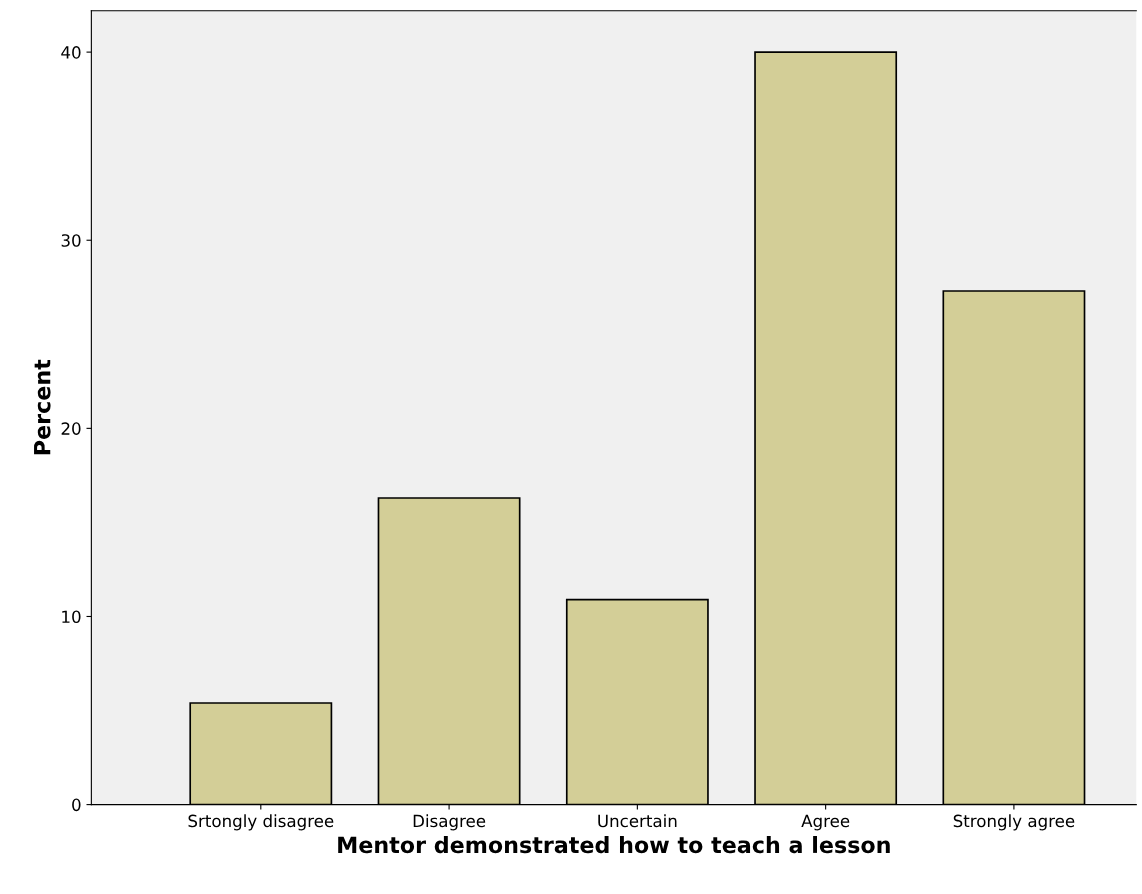 This screenshot has height=894, width=1142. Describe the element at coordinates (76, 805) in the screenshot. I see `y-tick-label: 0` at that location.